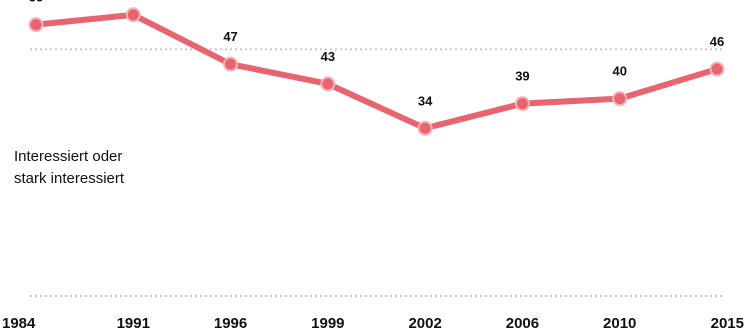 The height and width of the screenshot is (332, 748). What do you see at coordinates (328, 56) in the screenshot?
I see `data-label: 43` at bounding box center [328, 56].